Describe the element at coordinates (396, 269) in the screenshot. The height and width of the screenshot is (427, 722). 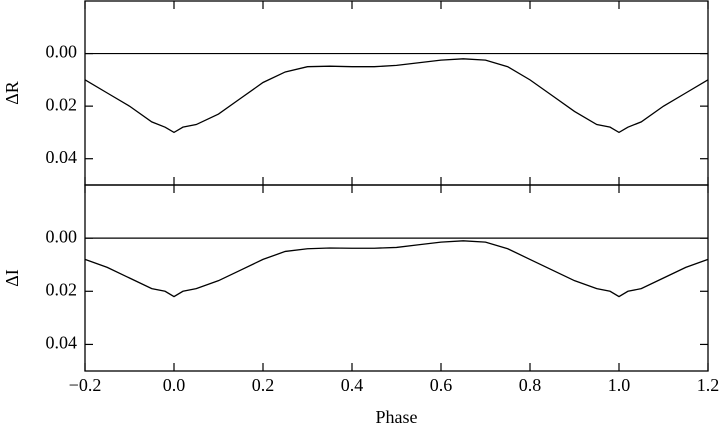
I see `data-line` at that location.